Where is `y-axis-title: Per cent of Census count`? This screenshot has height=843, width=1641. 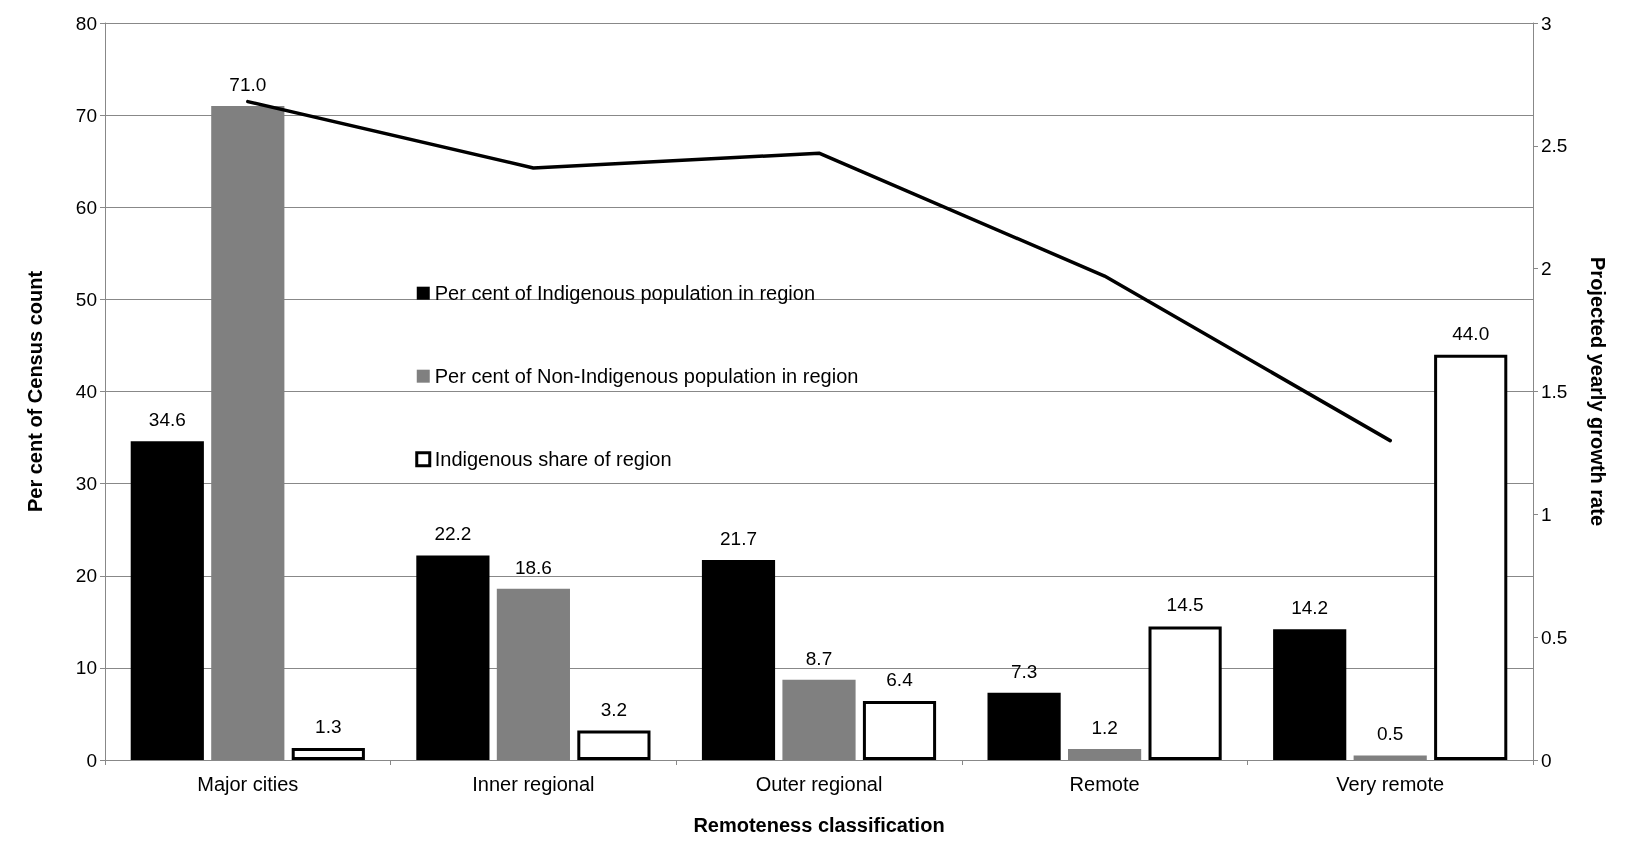 y-axis-title: Per cent of Census count is located at coordinates (35, 391).